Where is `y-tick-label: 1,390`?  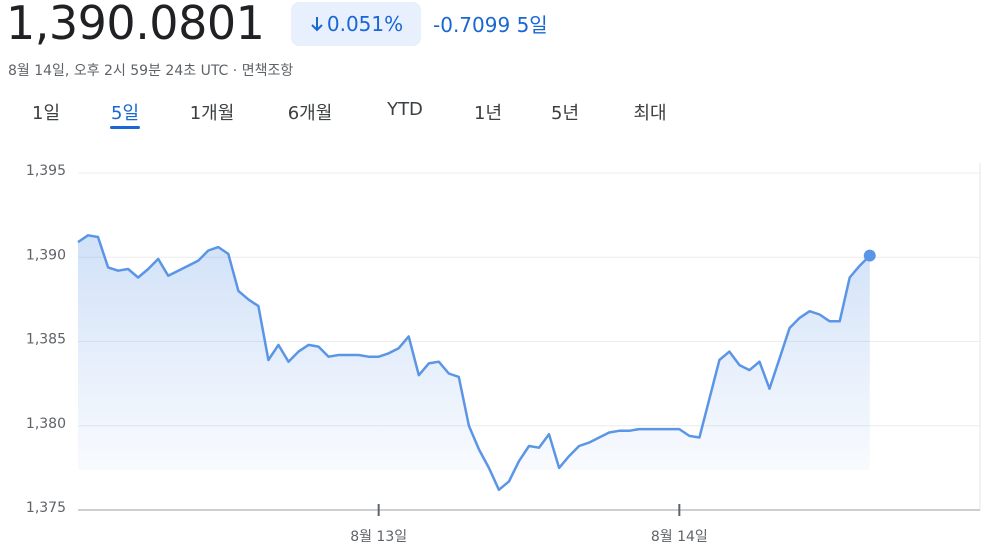
y-tick-label: 1,390 is located at coordinates (46, 255).